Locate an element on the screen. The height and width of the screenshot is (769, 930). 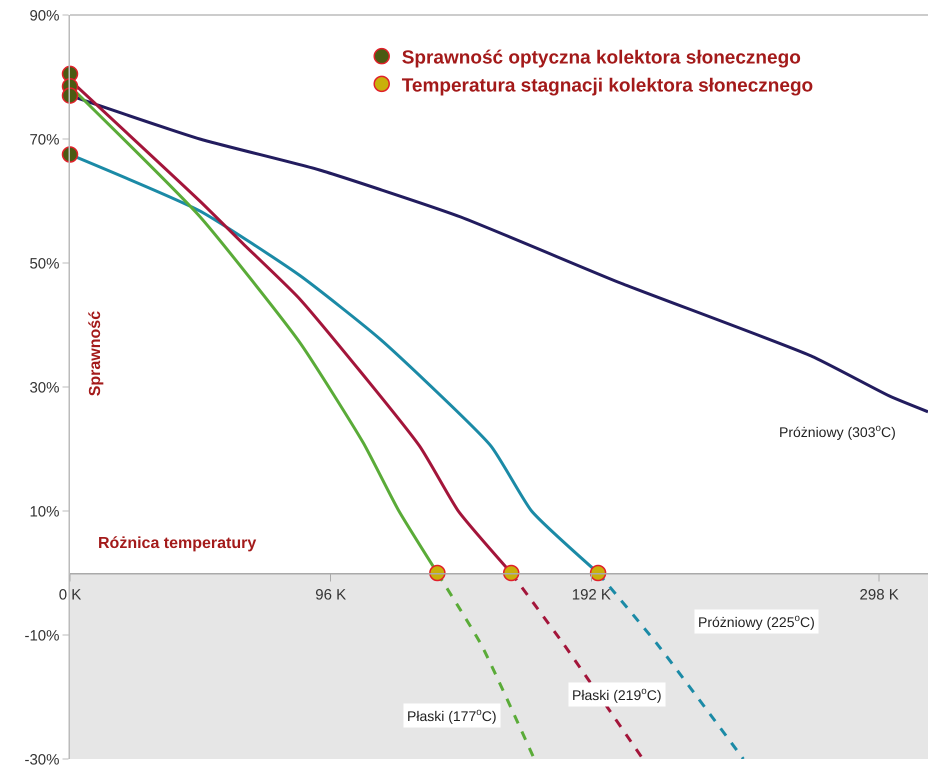
x-tick-label: 96 K is located at coordinates (330, 595).